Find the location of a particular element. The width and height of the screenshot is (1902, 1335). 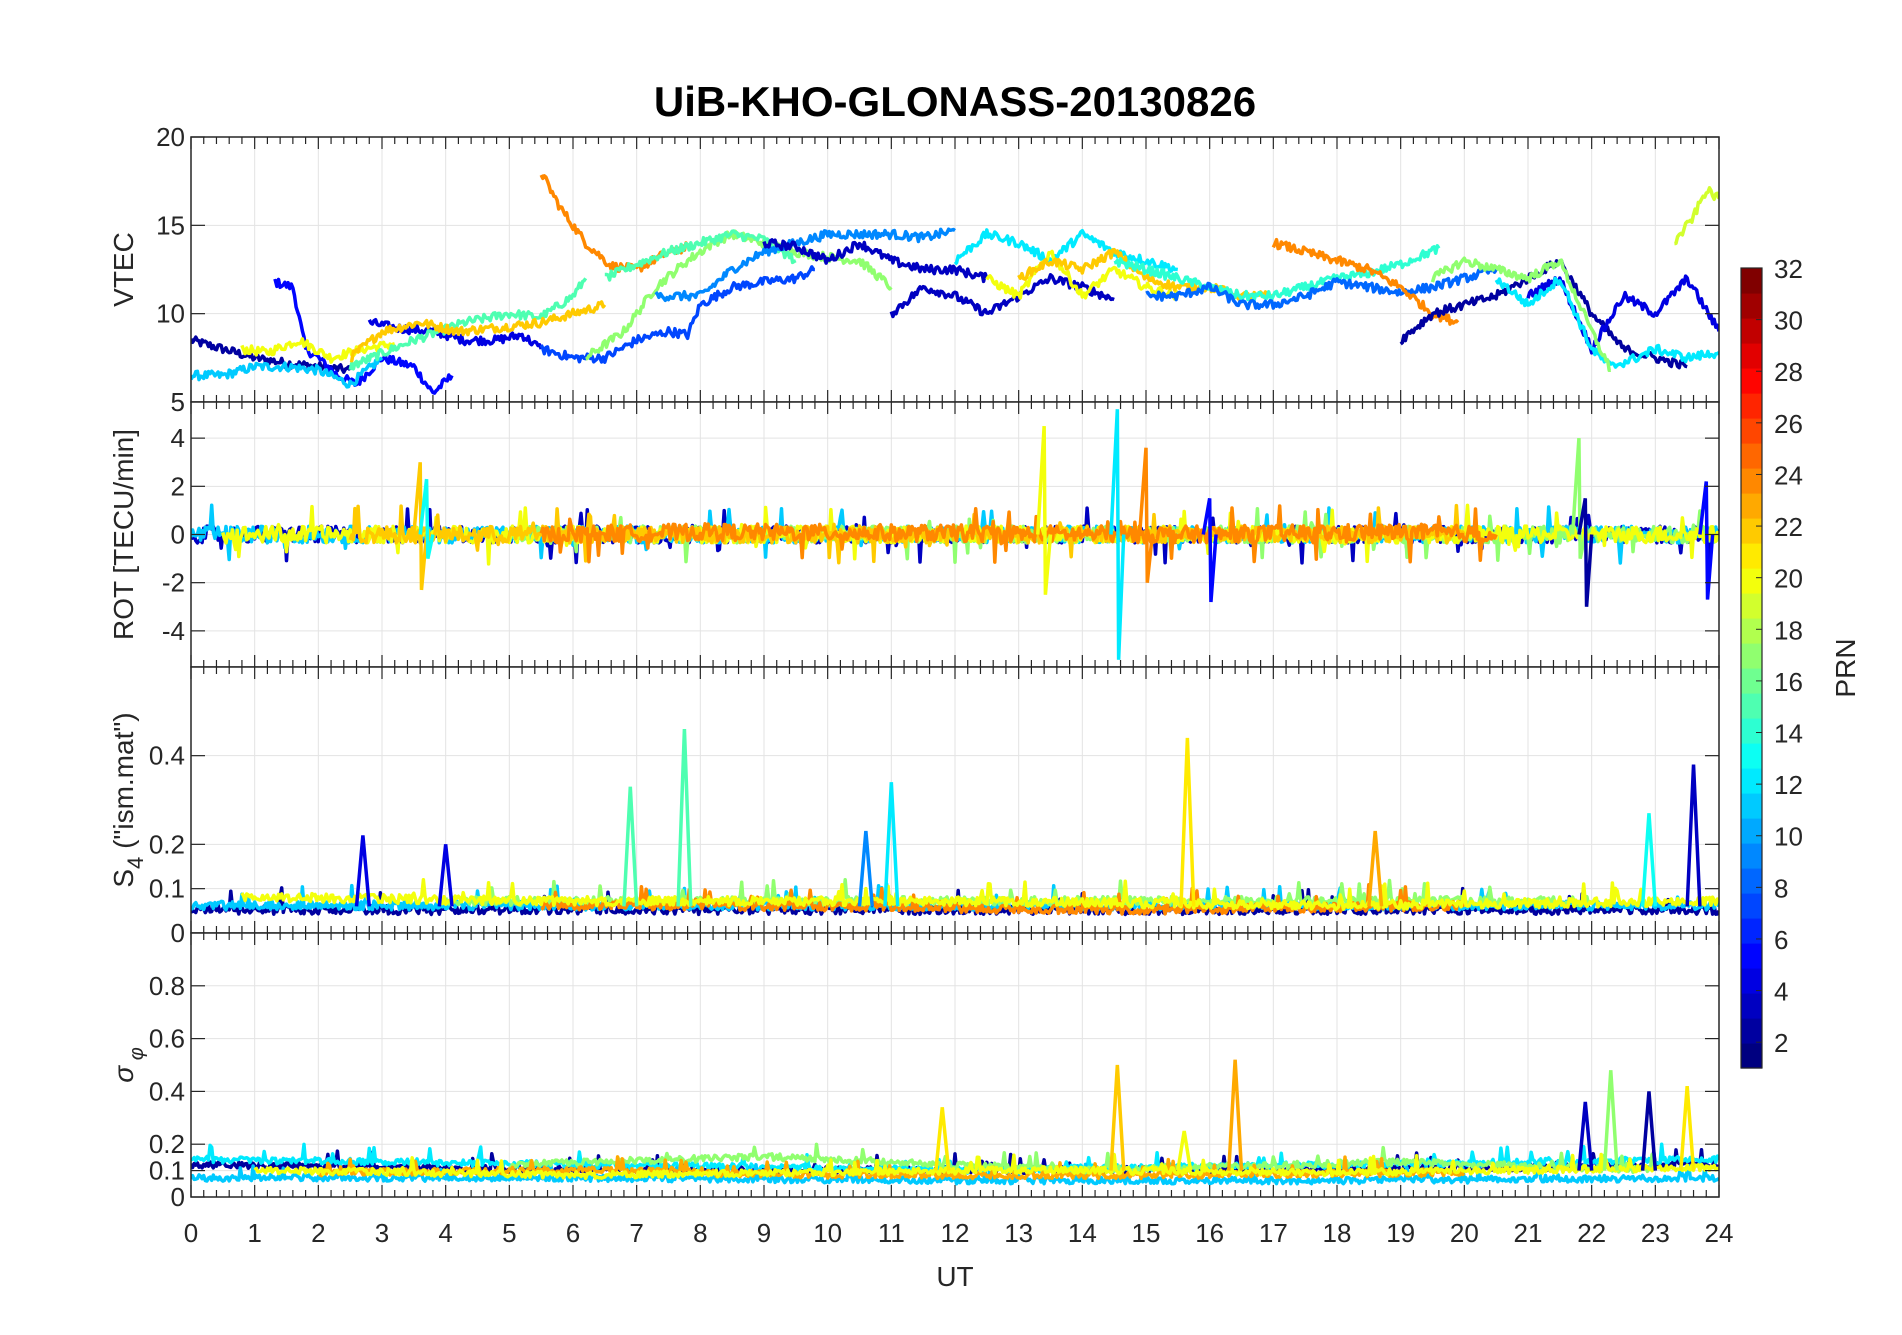

y-tick-label: 15 is located at coordinates (170, 225).